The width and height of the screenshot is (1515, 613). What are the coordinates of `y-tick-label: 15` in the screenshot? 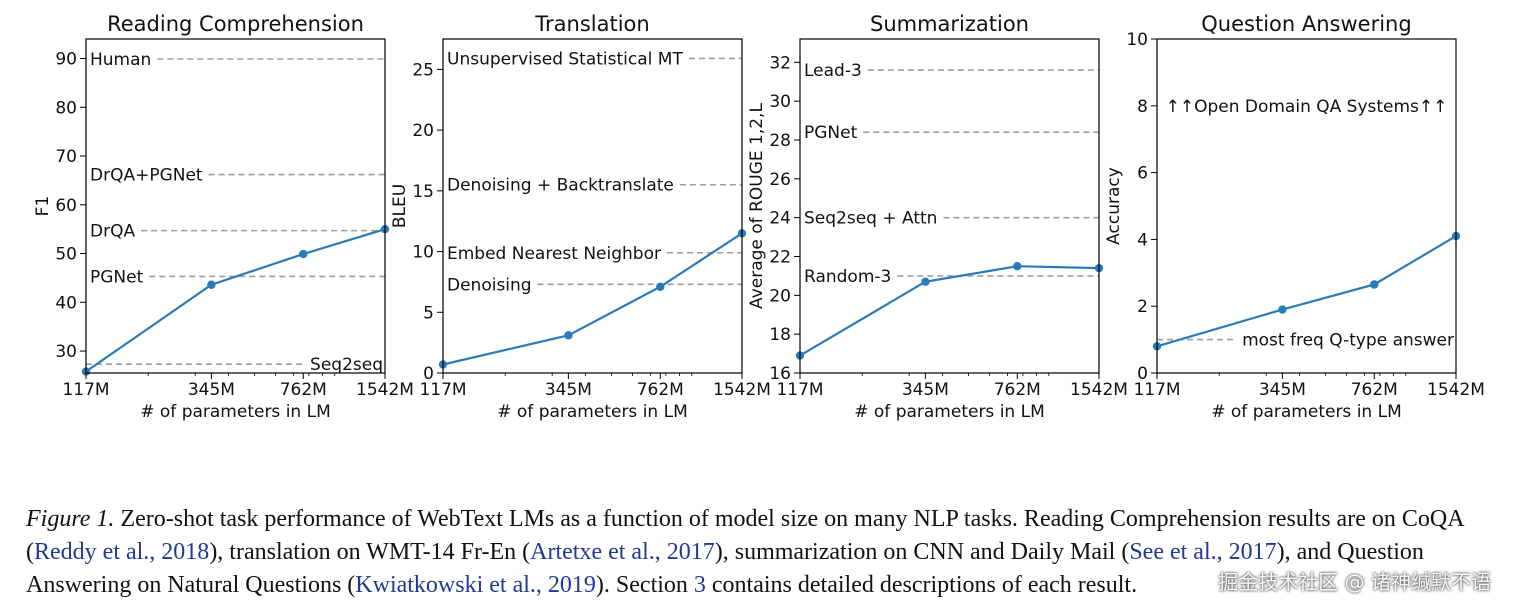 It's located at (423, 192).